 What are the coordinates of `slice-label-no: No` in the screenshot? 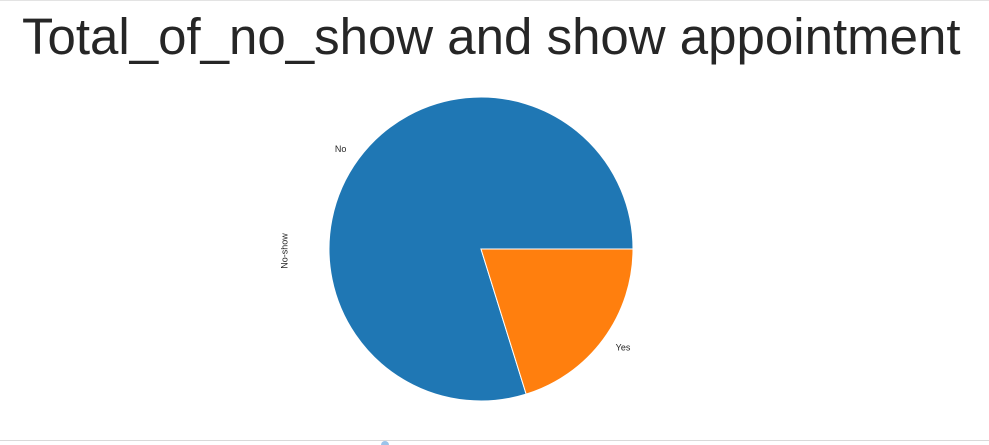 It's located at (341, 149).